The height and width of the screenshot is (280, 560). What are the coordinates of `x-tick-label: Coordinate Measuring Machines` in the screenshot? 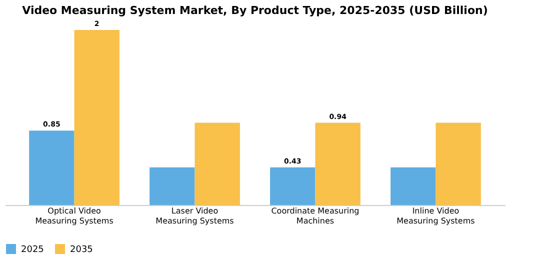 It's located at (315, 216).